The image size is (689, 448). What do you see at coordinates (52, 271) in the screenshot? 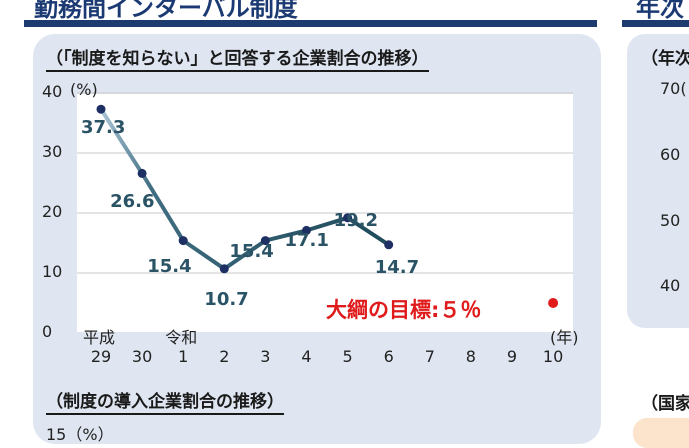
I see `y-tick-label: 10` at bounding box center [52, 271].